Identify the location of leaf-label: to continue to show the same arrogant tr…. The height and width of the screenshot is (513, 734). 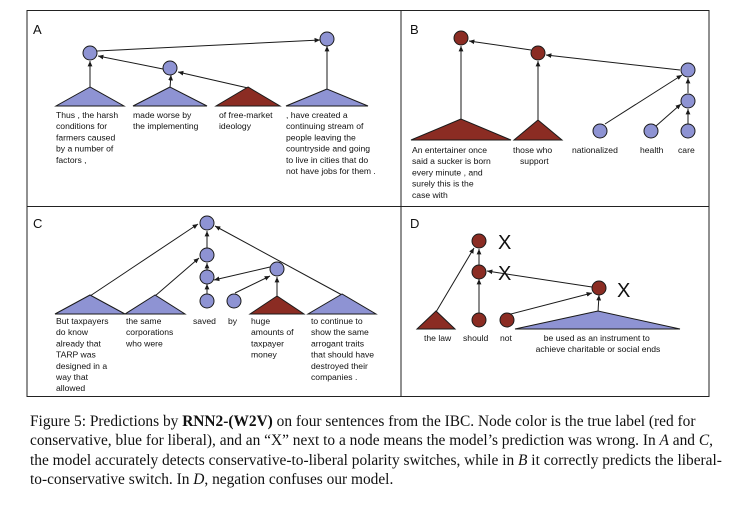
(343, 349).